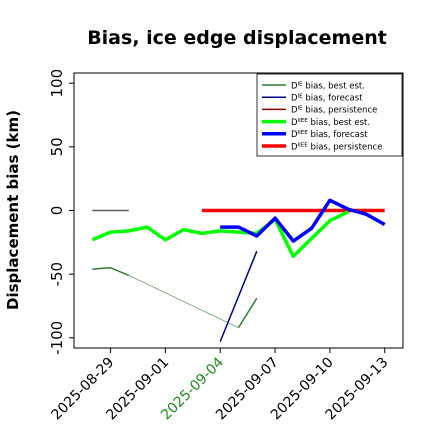  I want to click on legend-label: DIIEE bias, persistence, so click(336, 147).